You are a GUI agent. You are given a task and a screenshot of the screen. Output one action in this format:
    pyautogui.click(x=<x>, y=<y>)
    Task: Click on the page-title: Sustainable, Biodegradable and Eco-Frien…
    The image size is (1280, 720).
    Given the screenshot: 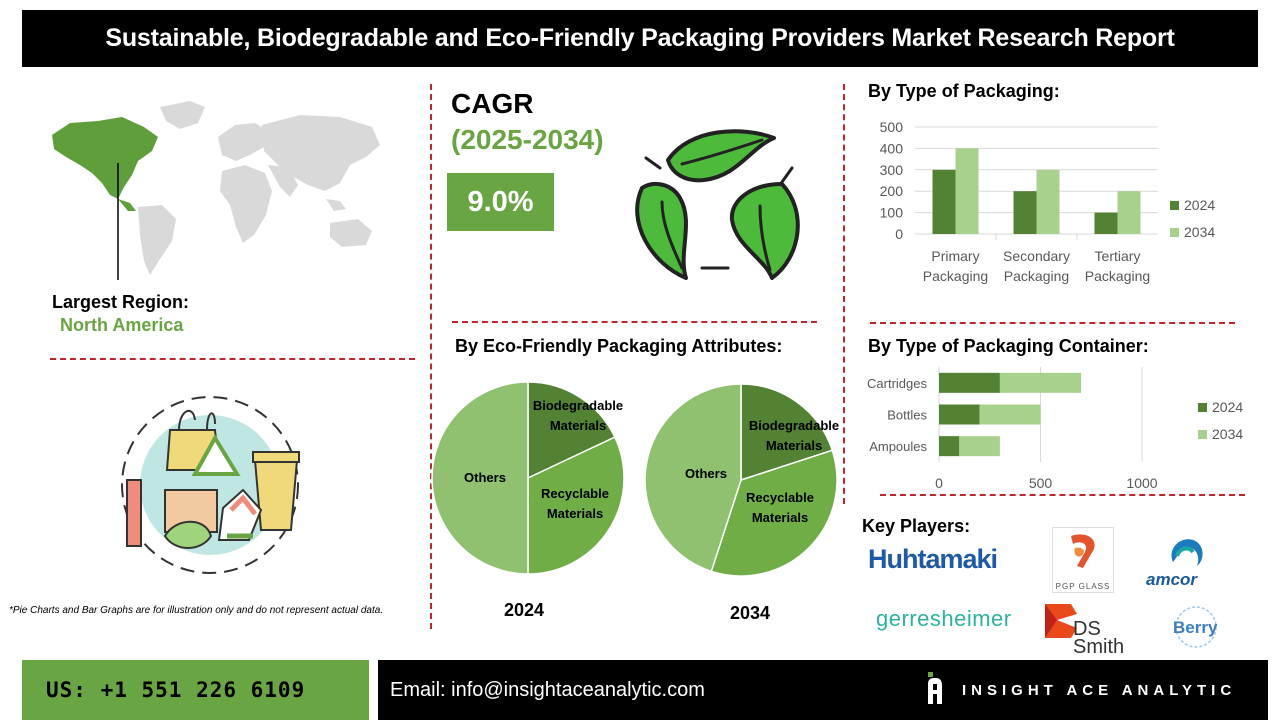 What is the action you would take?
    pyautogui.click(x=640, y=38)
    